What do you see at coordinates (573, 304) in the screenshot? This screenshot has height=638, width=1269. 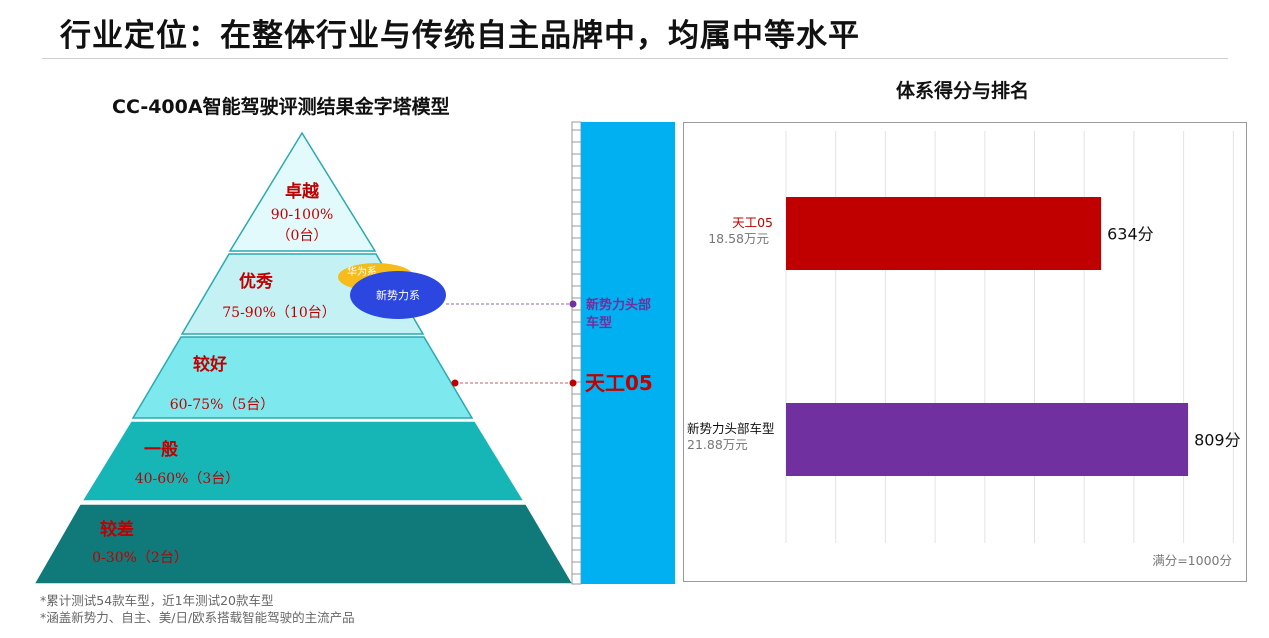 I see `new-forces-dot` at bounding box center [573, 304].